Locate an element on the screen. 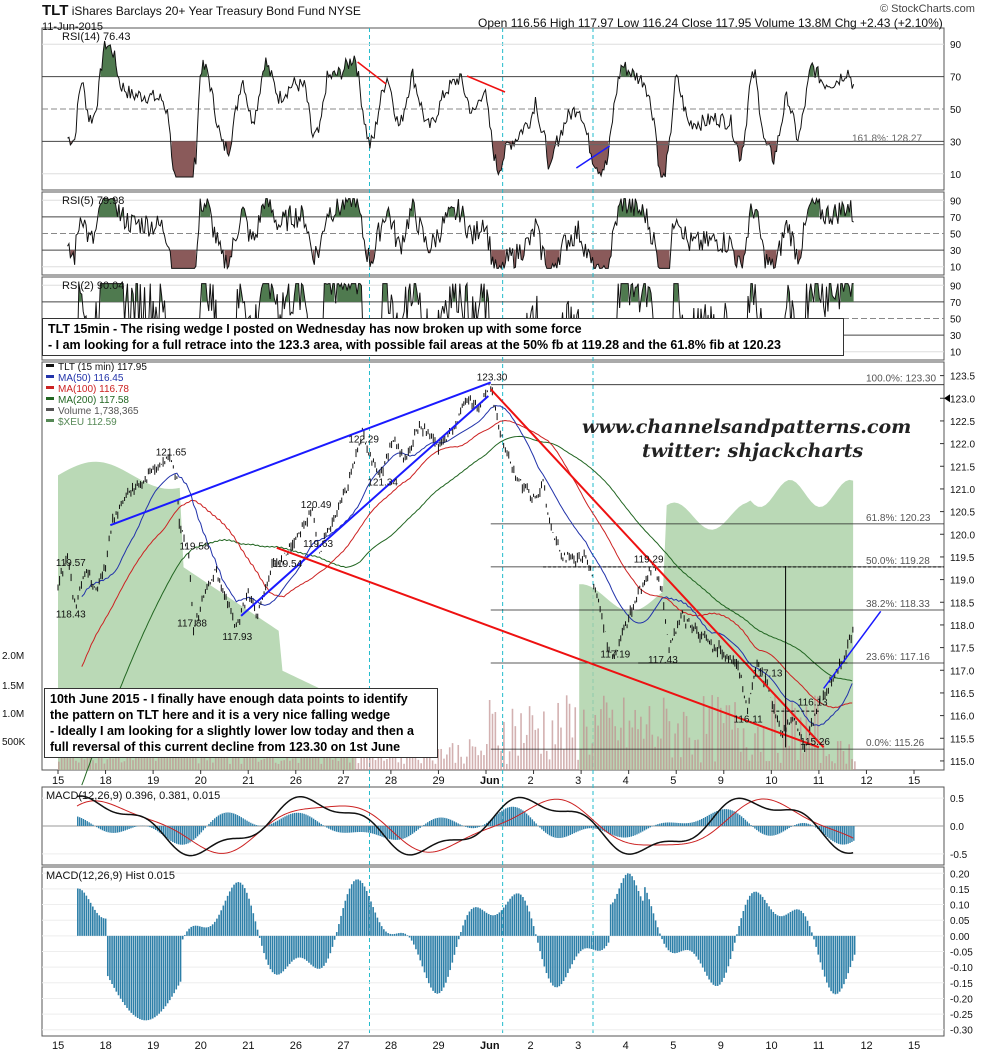 This screenshot has width=990, height=1056. hist-tick-label: 0.00 is located at coordinates (960, 937).